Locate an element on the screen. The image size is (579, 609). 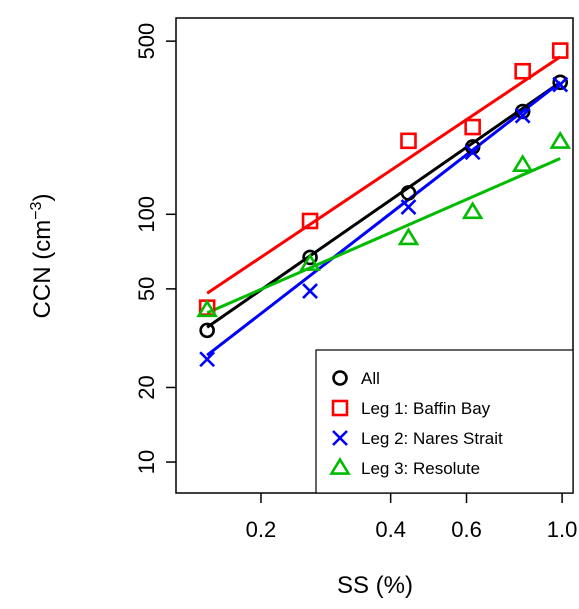
y-tick-label: 50 is located at coordinates (146, 289).